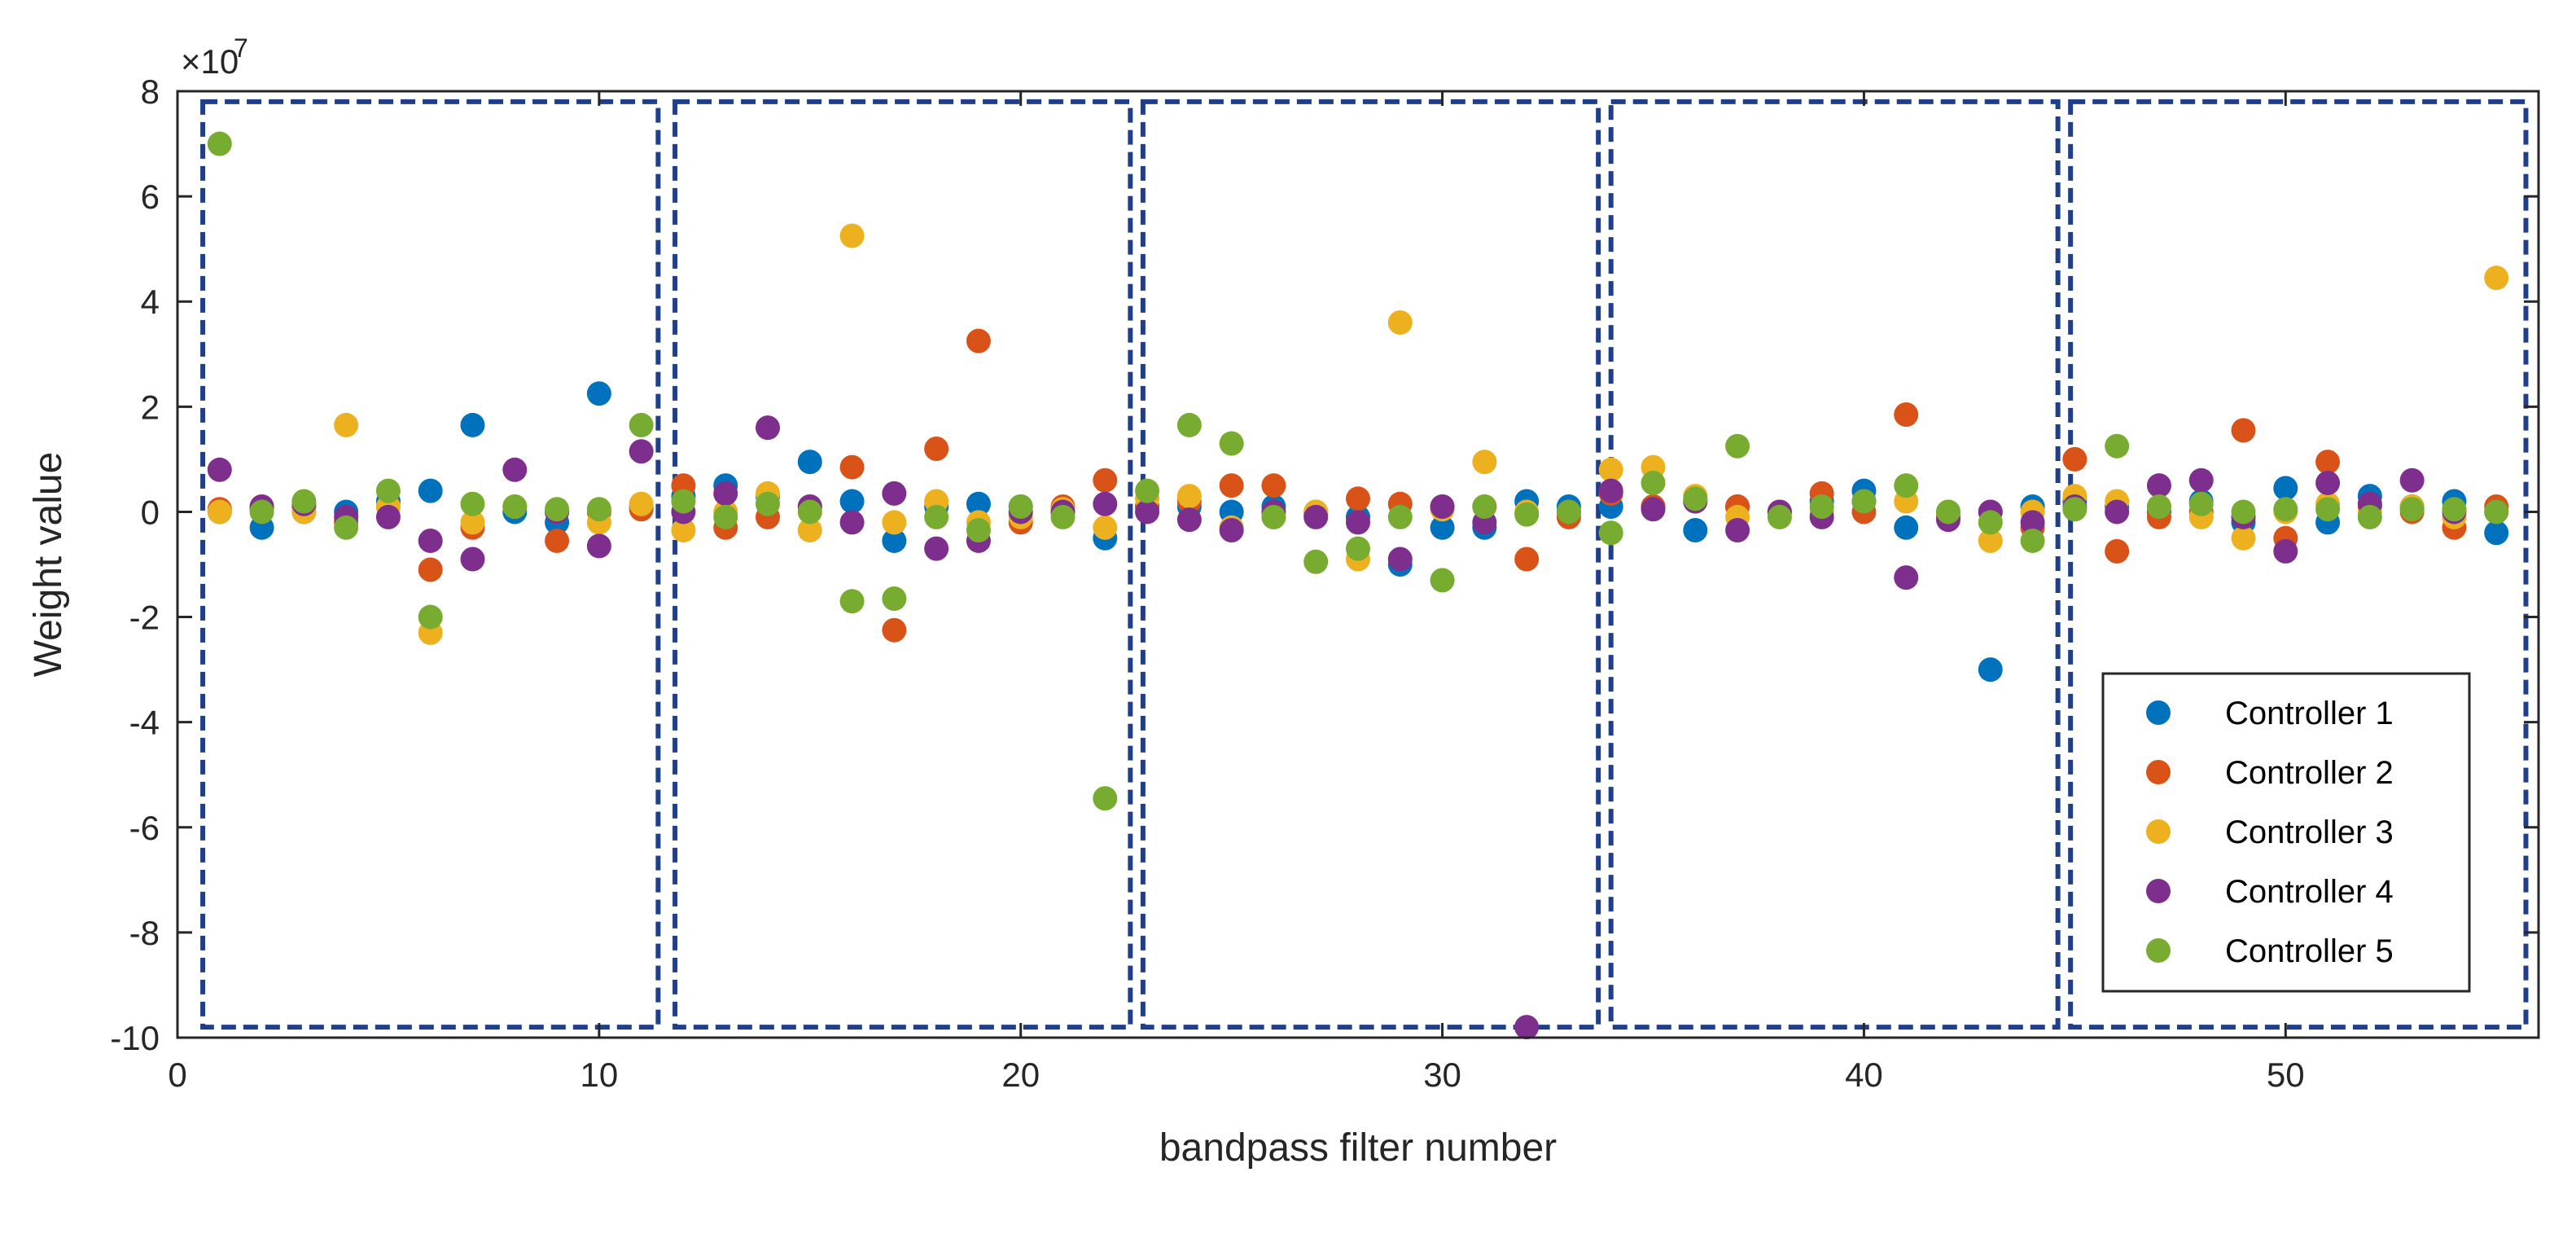 The width and height of the screenshot is (2576, 1238). Describe the element at coordinates (135, 1038) in the screenshot. I see `y-tick-label: -10` at that location.